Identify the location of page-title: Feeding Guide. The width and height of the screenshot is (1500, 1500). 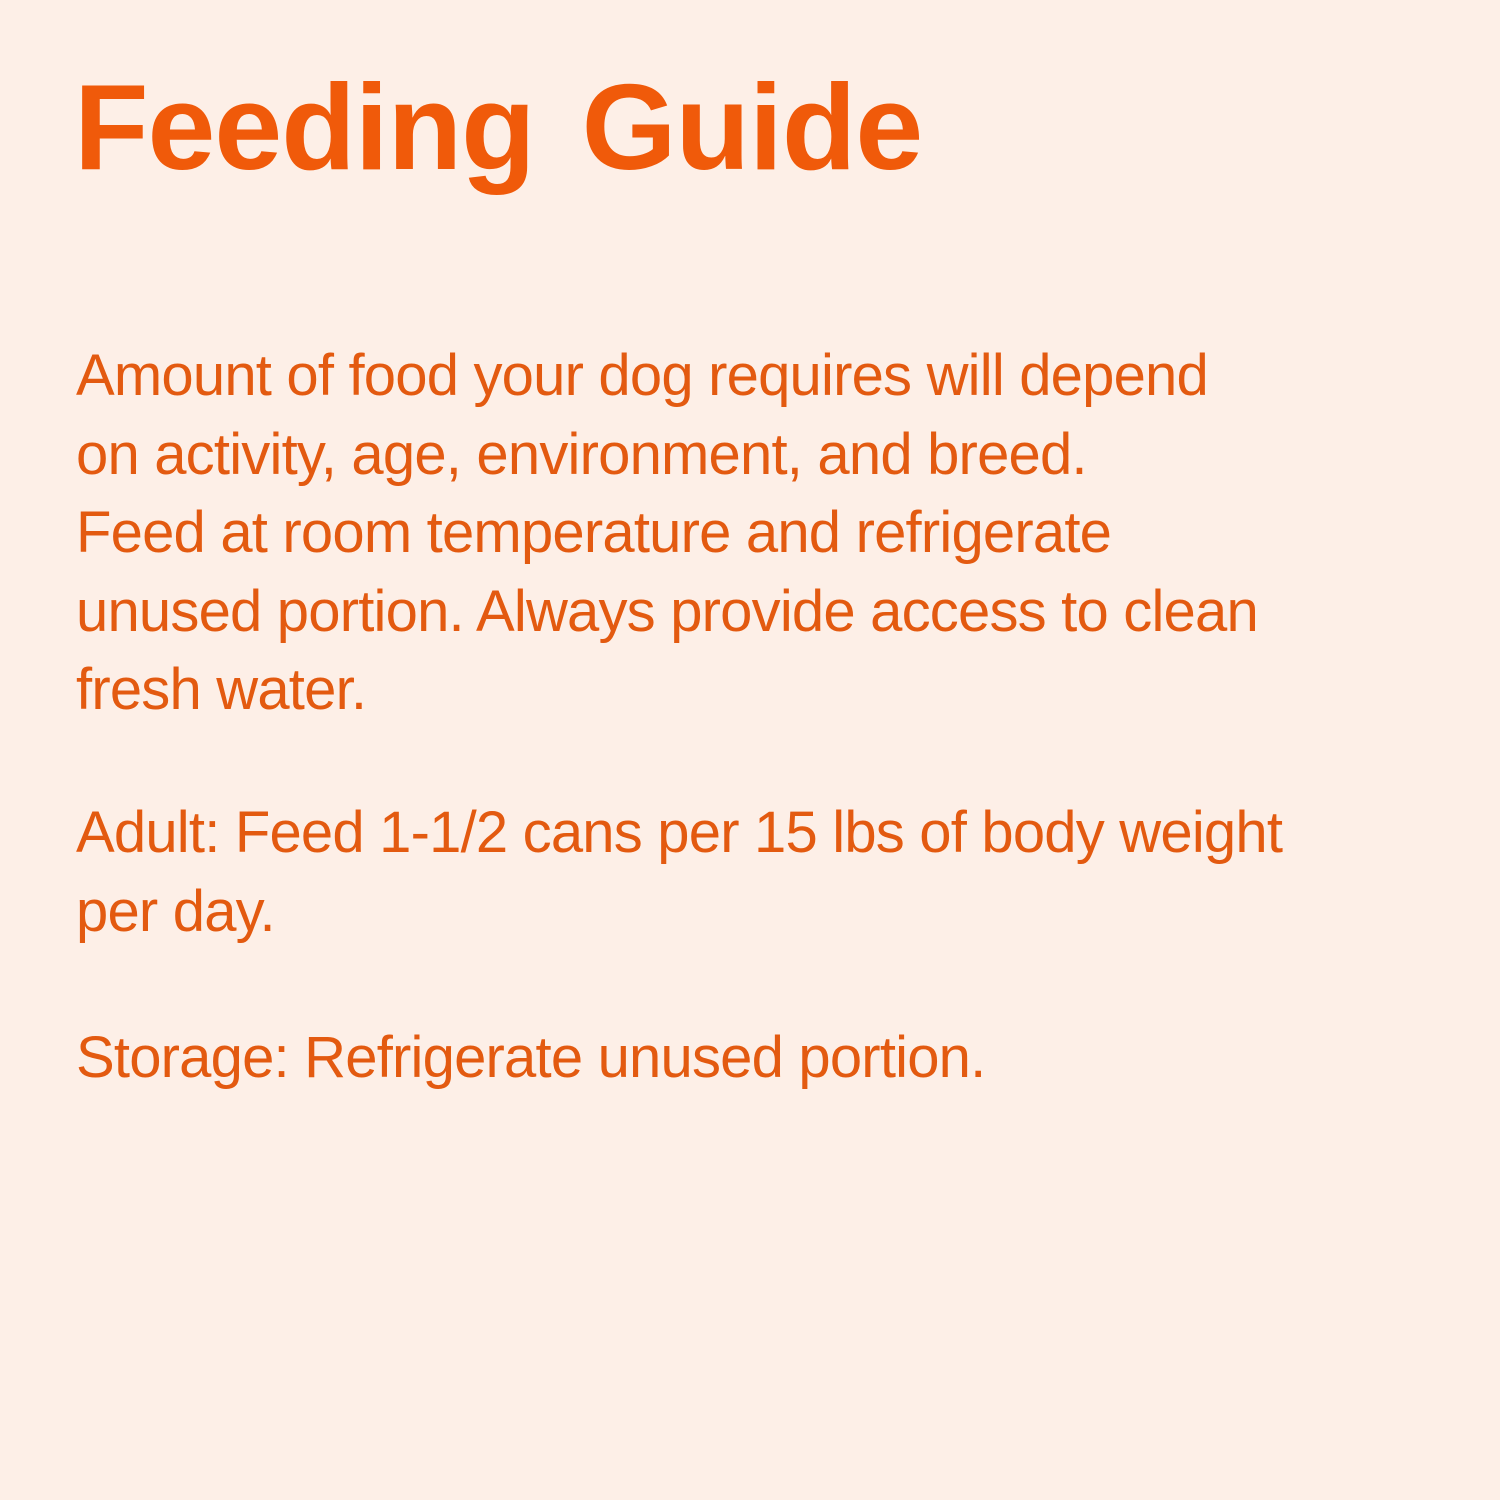
(498, 127).